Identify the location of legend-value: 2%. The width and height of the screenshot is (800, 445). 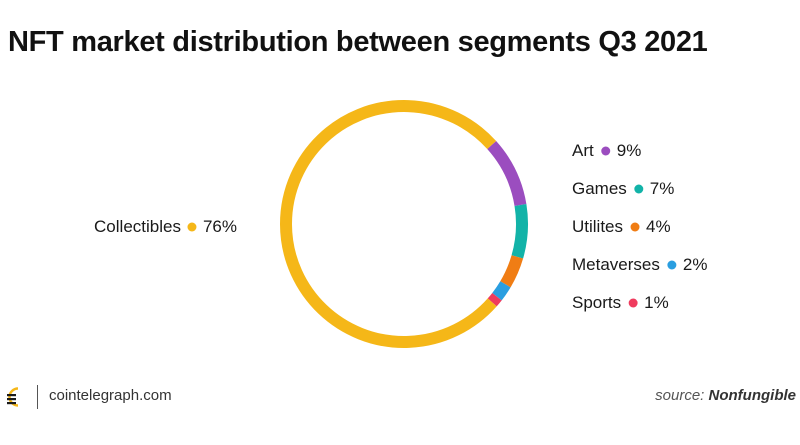
(695, 264).